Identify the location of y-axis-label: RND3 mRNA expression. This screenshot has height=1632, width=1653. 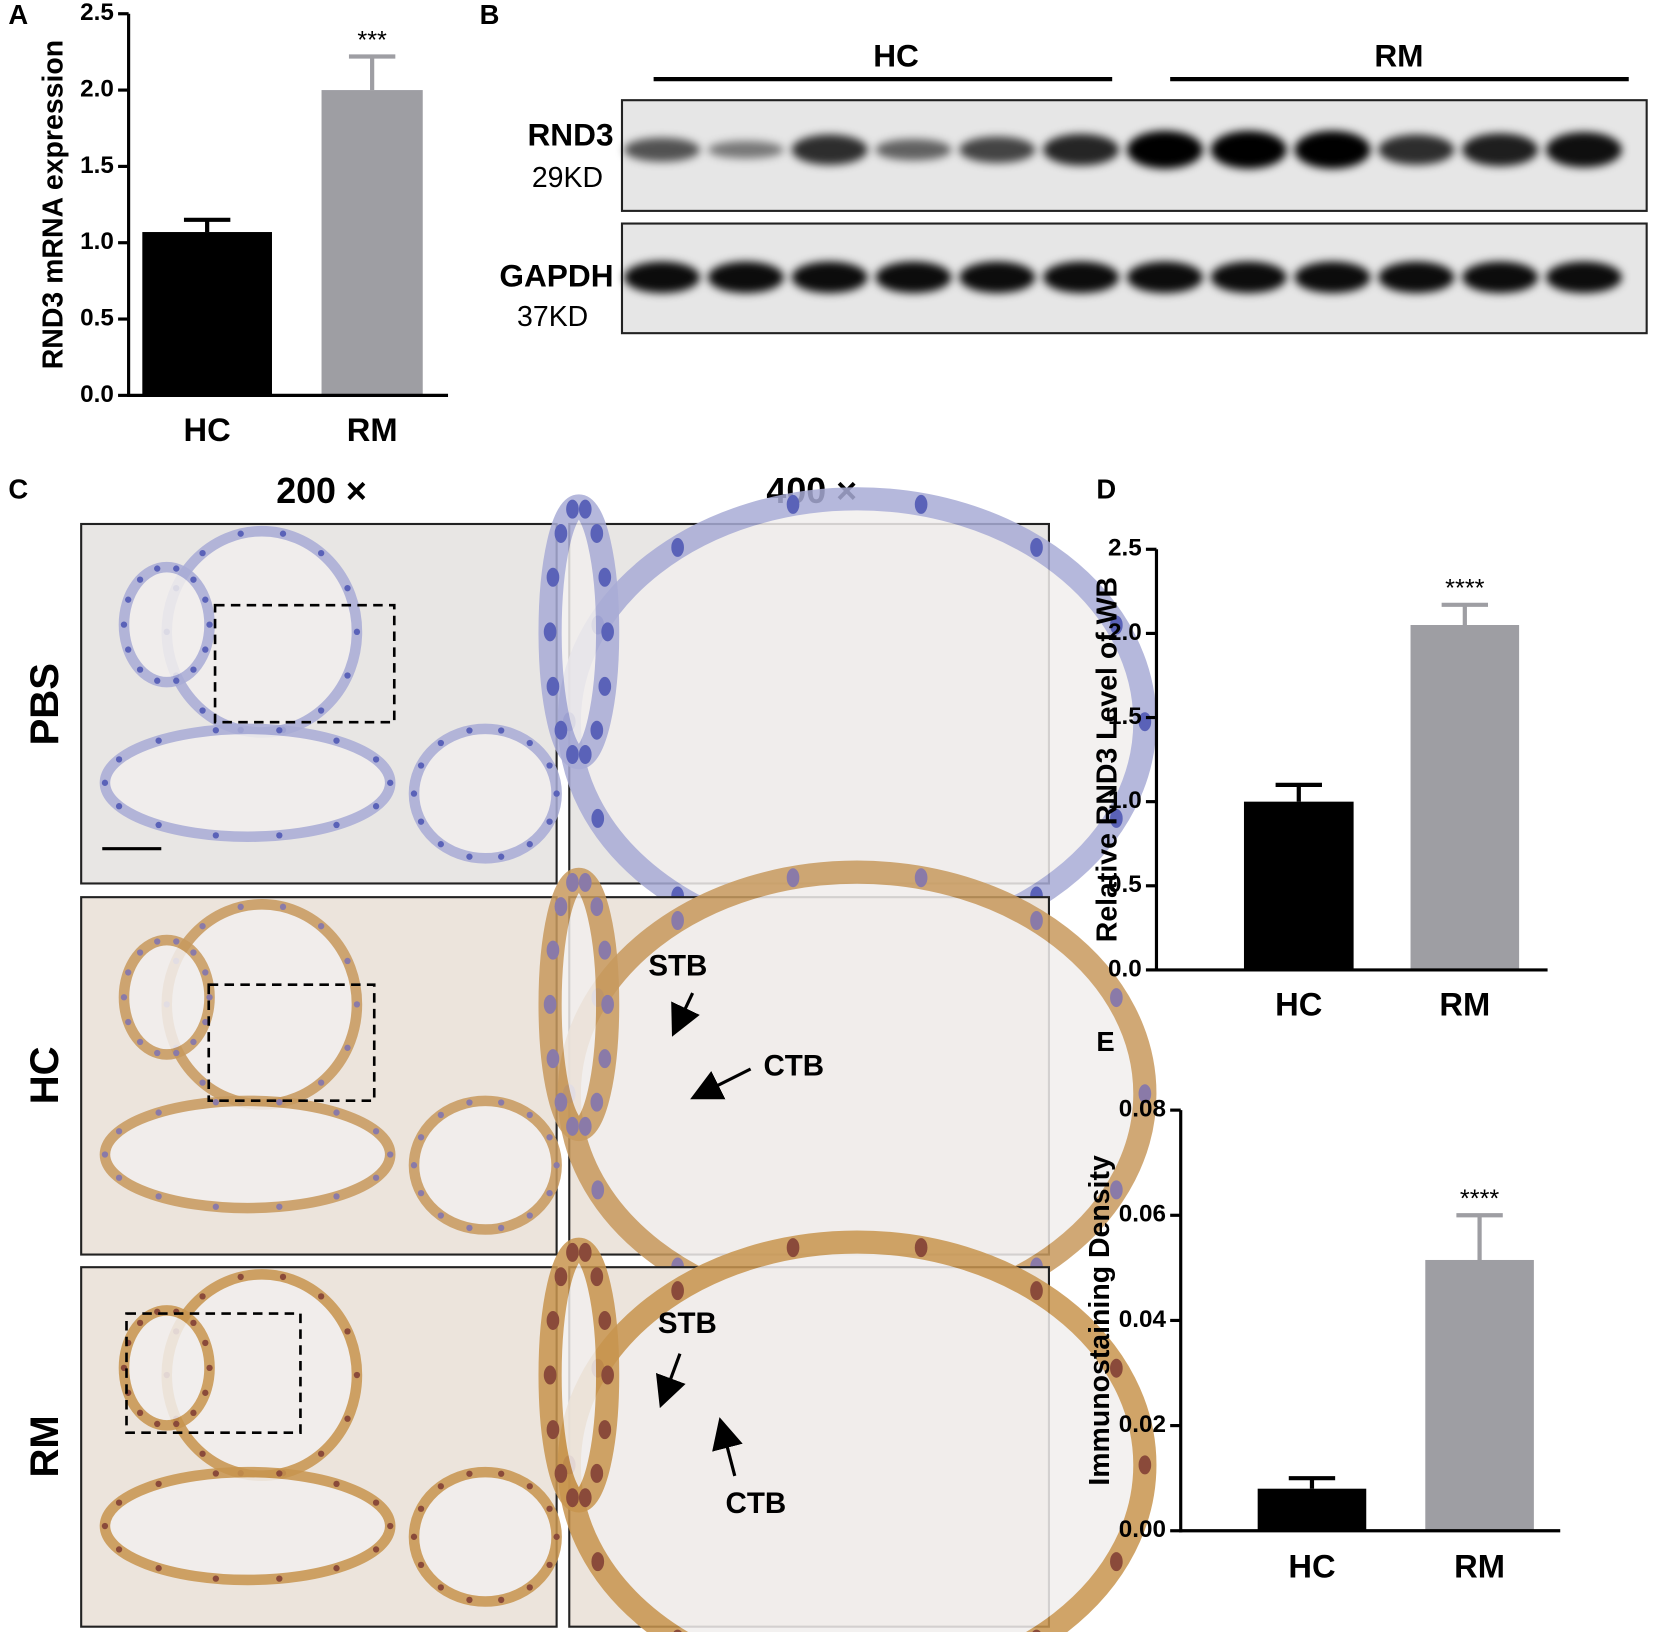
(53, 204).